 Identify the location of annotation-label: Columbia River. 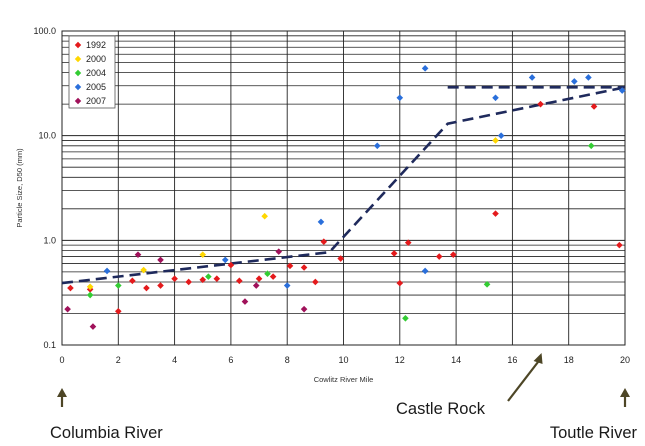
(106, 433).